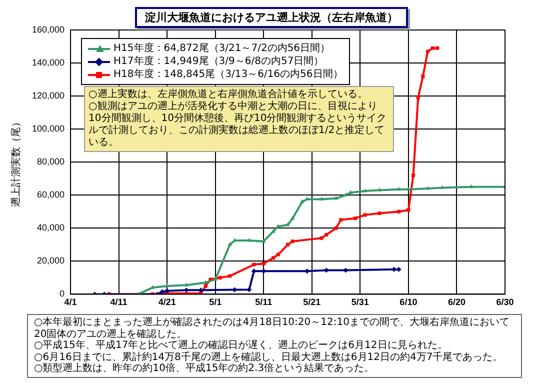 Image resolution: width=543 pixels, height=391 pixels. Describe the element at coordinates (48, 129) in the screenshot. I see `y-tick-label: 100,000` at that location.